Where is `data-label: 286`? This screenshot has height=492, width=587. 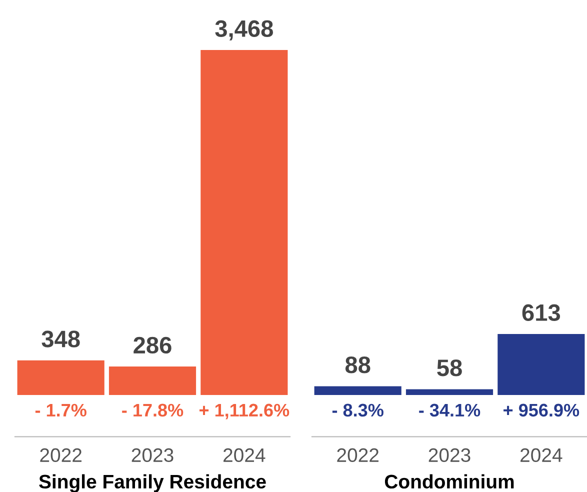
data-label: 286 is located at coordinates (153, 345).